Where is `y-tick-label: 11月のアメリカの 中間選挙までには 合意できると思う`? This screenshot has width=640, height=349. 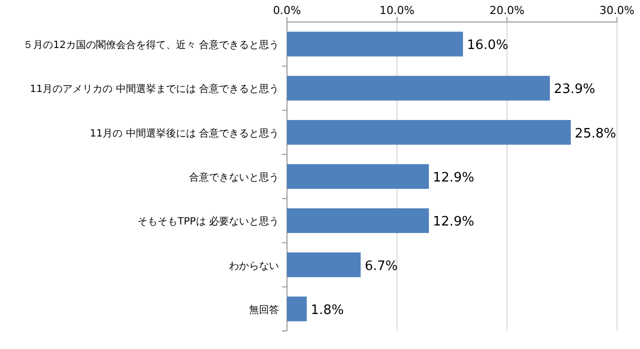 y-tick-label: 11月のアメリカの 中間選挙までには 合意できると思う is located at coordinates (154, 89).